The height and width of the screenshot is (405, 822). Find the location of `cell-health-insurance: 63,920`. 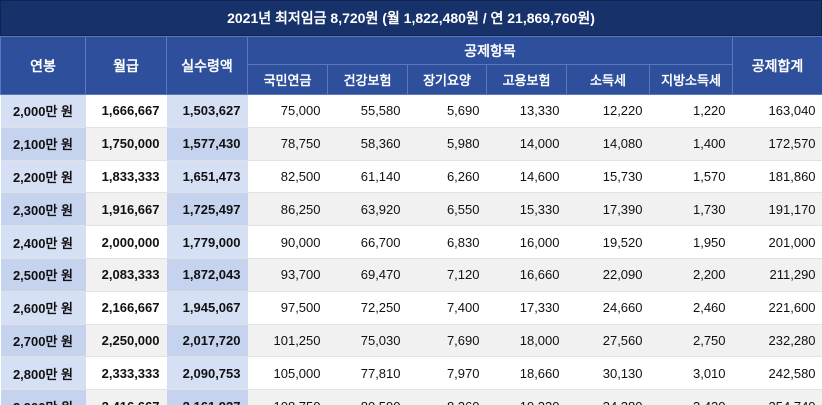

cell-health-insurance: 63,920 is located at coordinates (367, 209).